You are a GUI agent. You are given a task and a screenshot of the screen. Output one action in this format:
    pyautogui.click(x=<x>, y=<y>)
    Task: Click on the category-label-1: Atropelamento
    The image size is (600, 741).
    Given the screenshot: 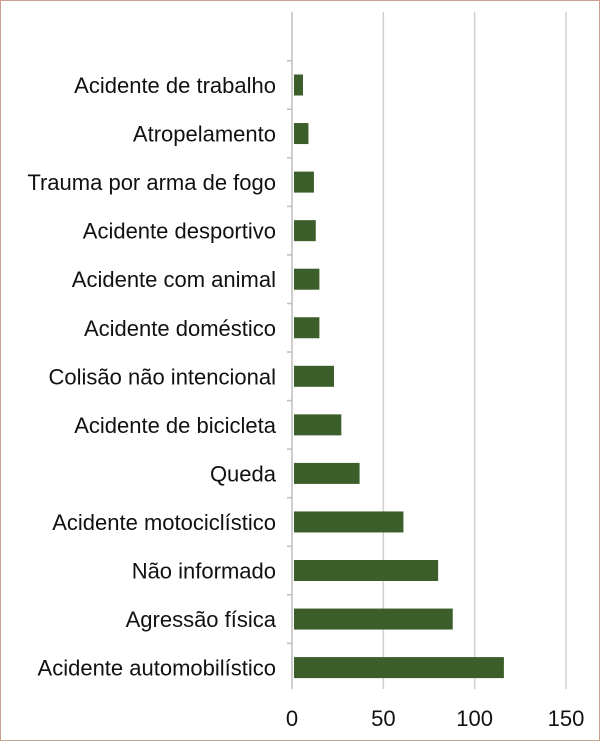 What is the action you would take?
    pyautogui.click(x=204, y=134)
    